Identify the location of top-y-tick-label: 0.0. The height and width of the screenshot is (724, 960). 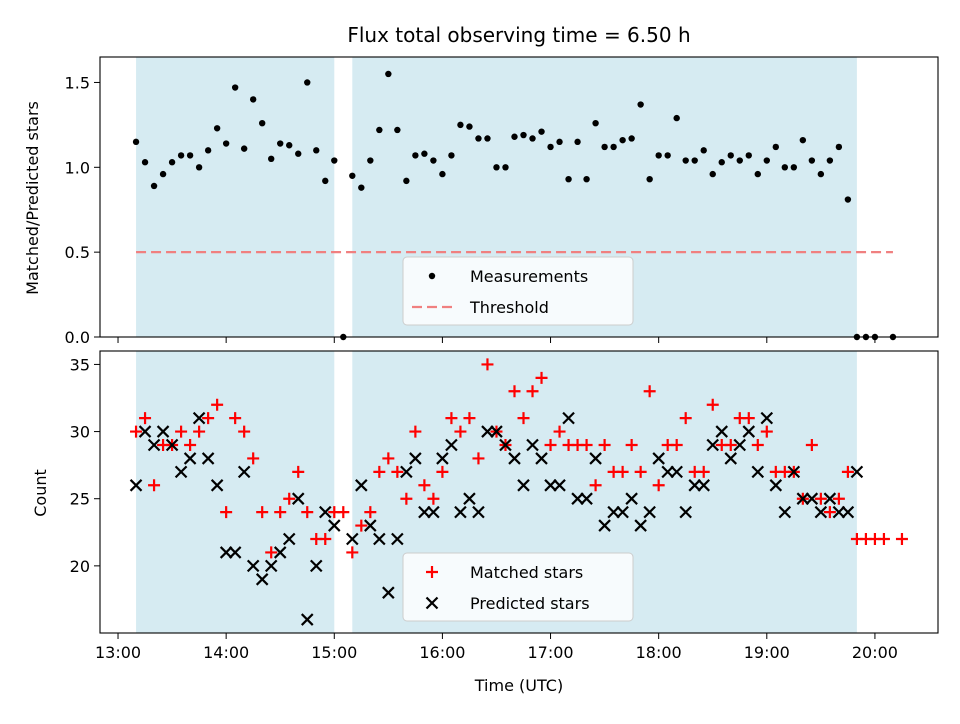
(77, 337).